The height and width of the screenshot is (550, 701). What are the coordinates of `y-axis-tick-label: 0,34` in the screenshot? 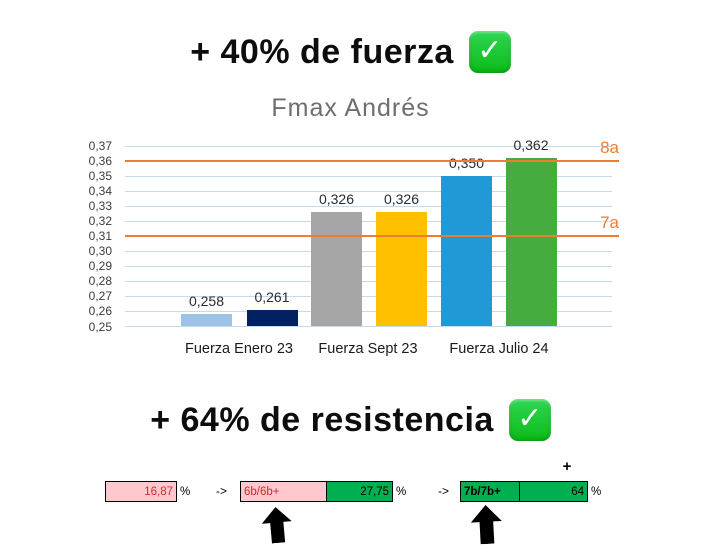 It's located at (100, 191).